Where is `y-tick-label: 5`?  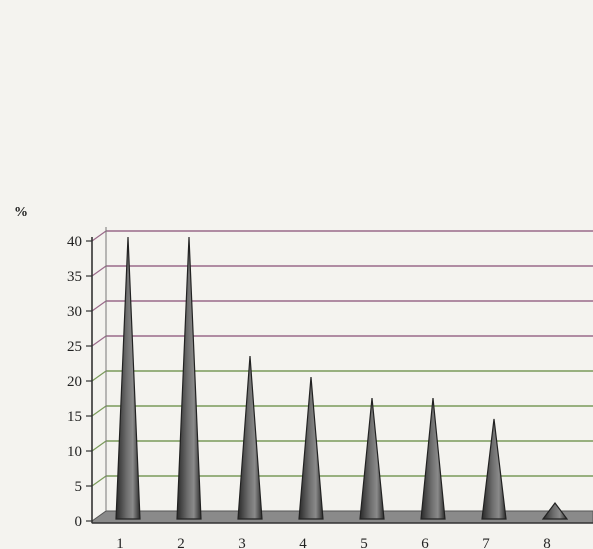 y-tick-label: 5 is located at coordinates (79, 487).